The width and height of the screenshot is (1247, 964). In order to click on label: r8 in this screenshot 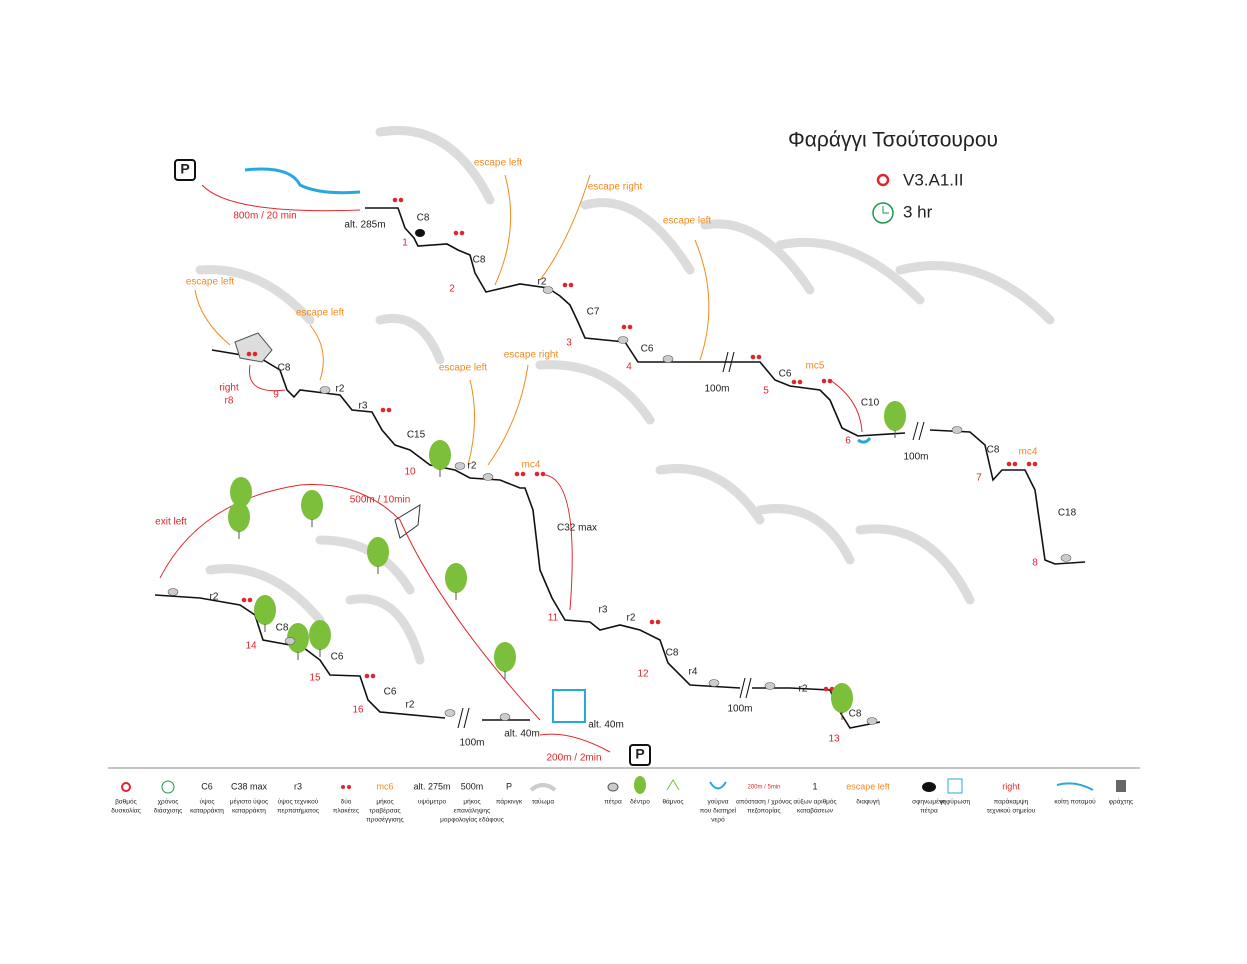, I will do `click(229, 401)`.